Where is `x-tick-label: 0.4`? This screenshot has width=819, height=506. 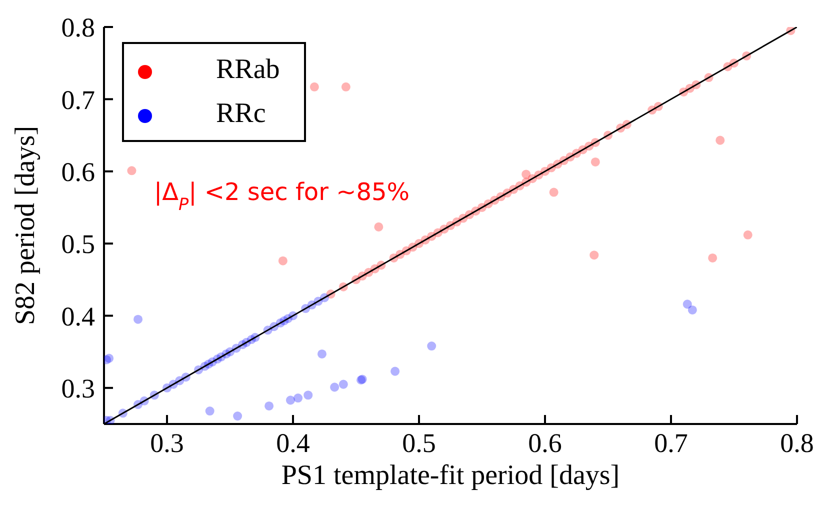 x-tick-label: 0.4 is located at coordinates (293, 443).